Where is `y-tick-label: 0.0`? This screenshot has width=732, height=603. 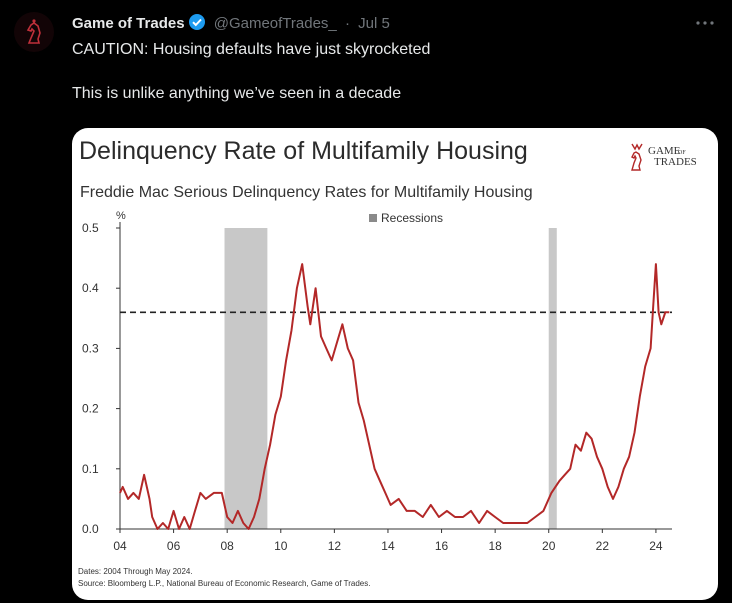
y-tick-label: 0.0 is located at coordinates (90, 529).